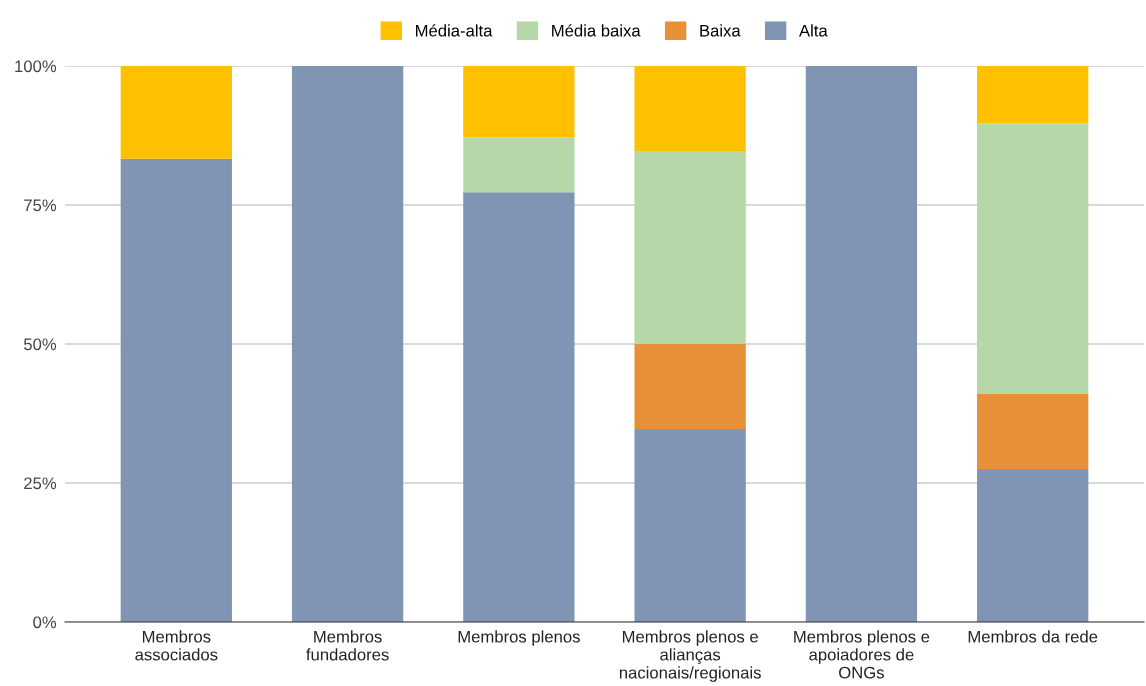 The image size is (1146, 686). What do you see at coordinates (40, 205) in the screenshot?
I see `y-tick-label: 75%` at bounding box center [40, 205].